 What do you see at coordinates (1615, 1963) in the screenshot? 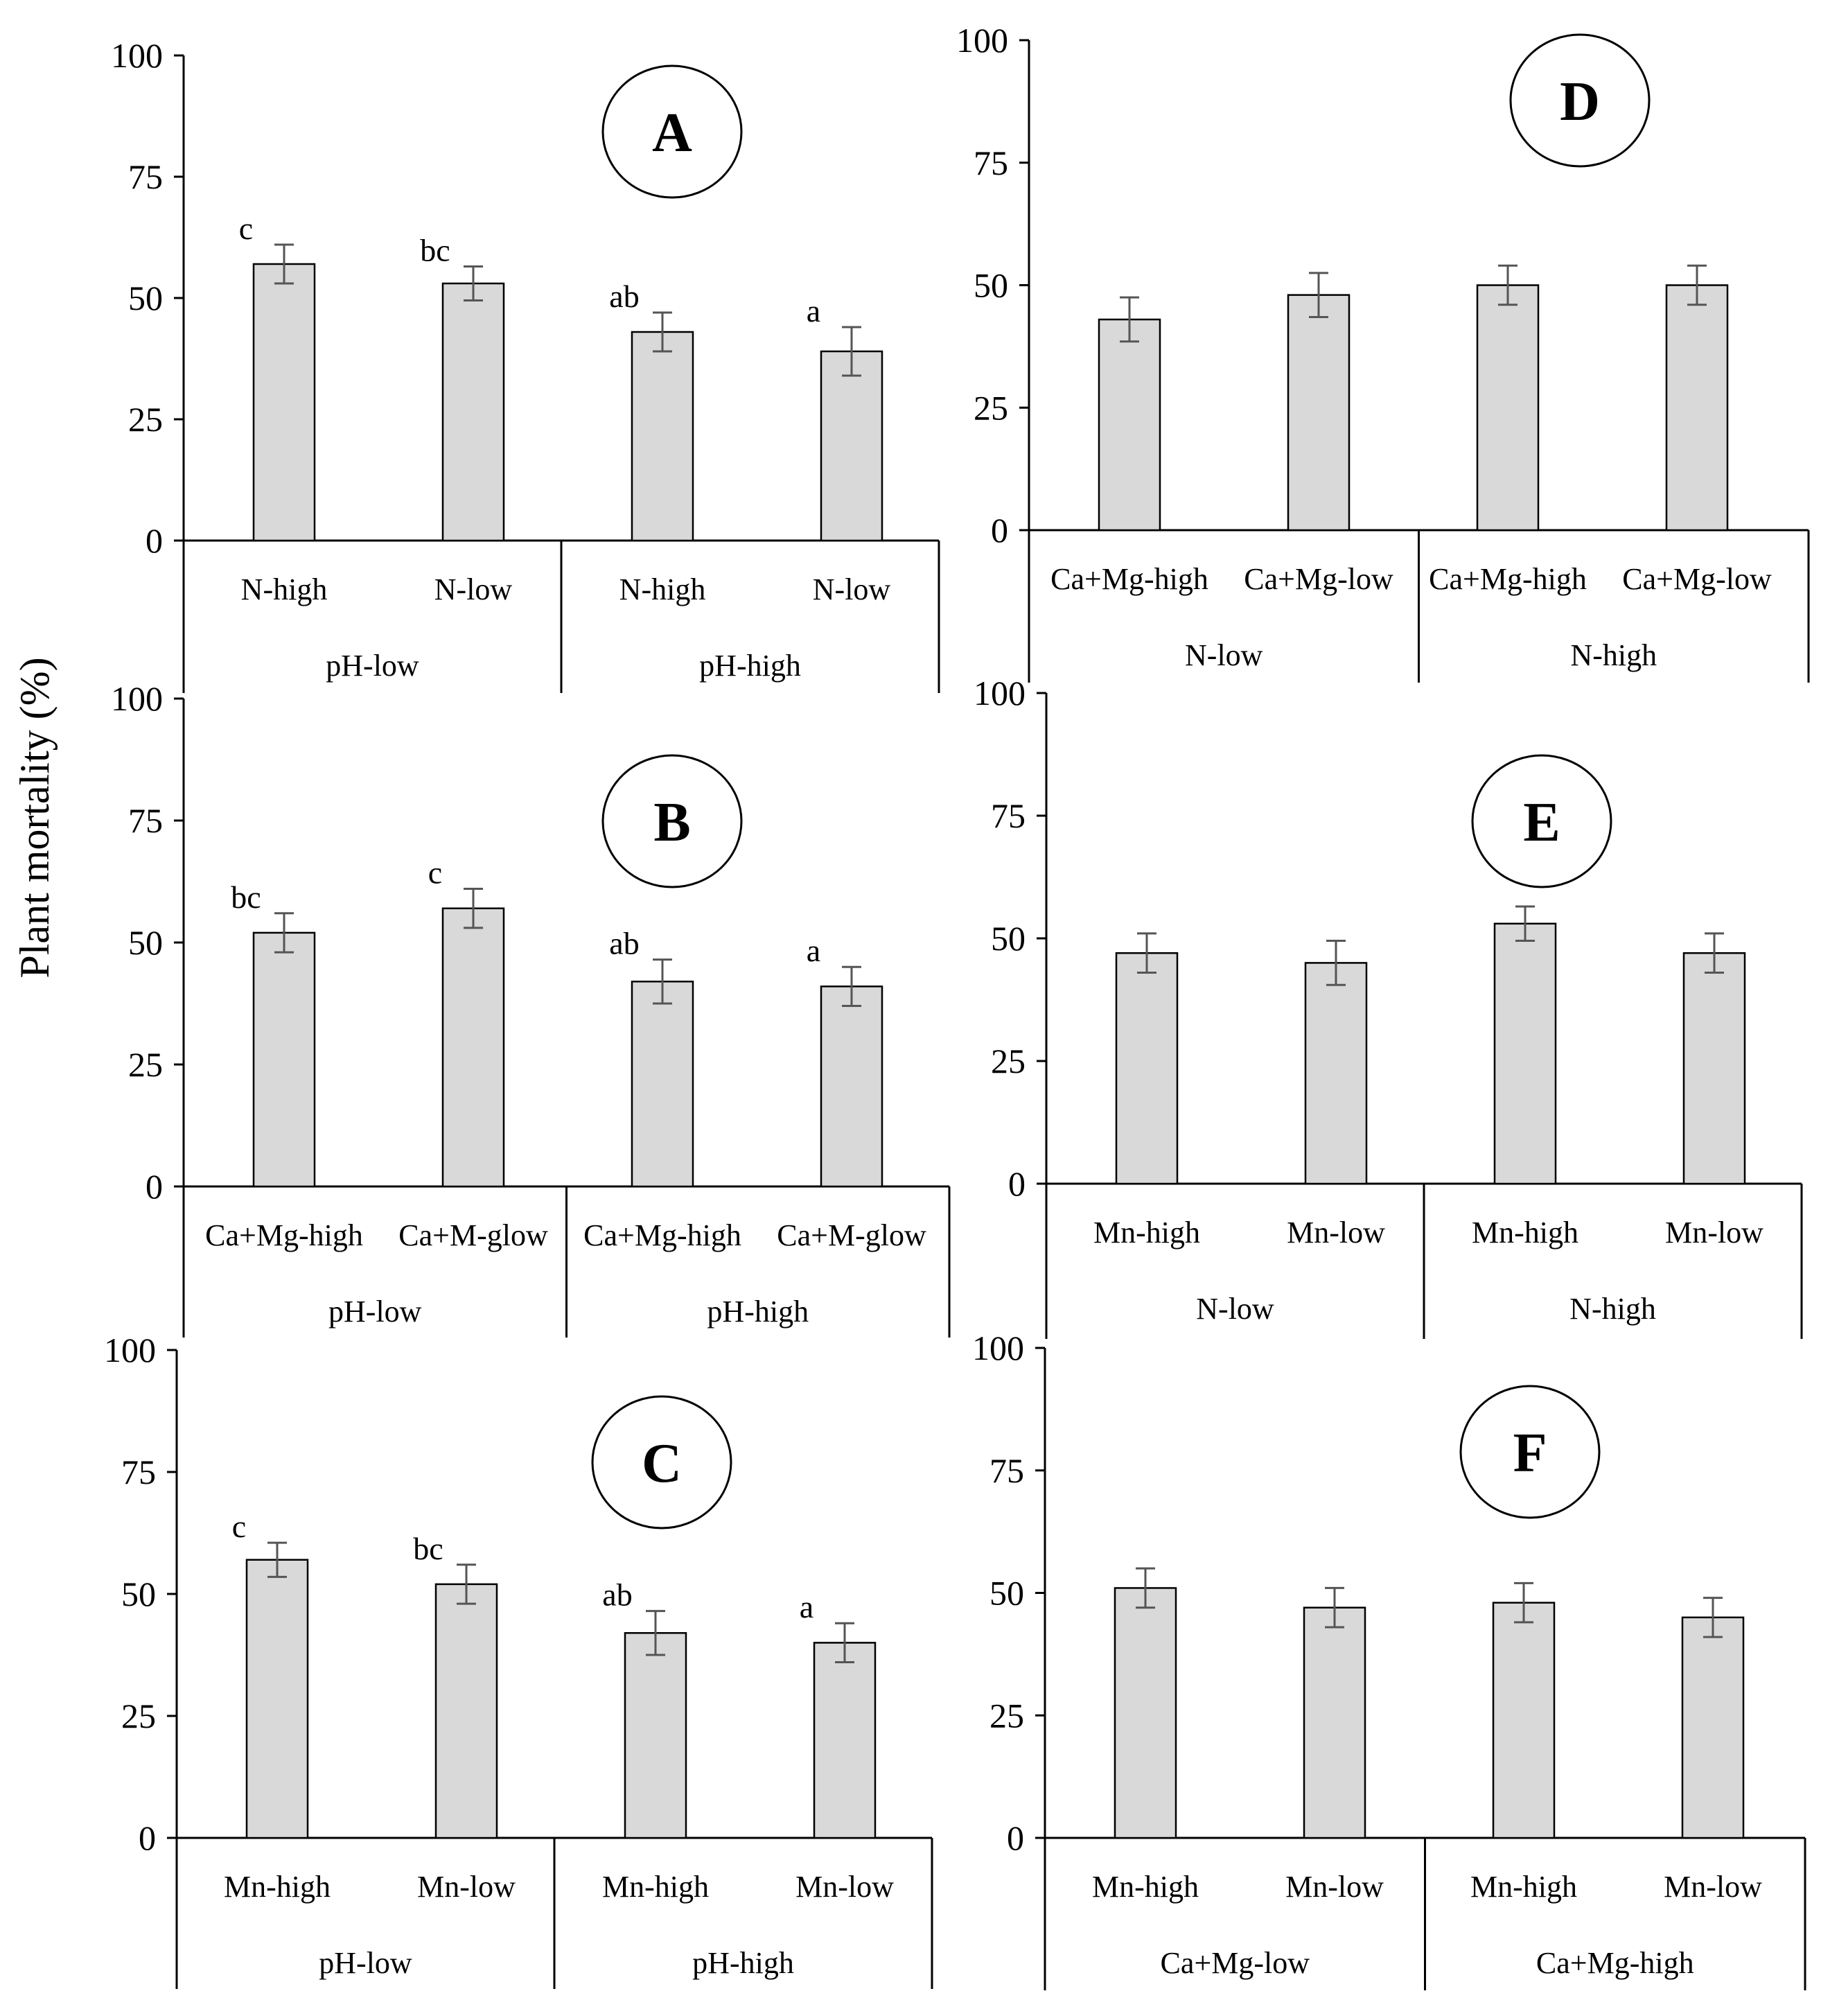
I see `group-label: Ca+Mg-high` at bounding box center [1615, 1963].